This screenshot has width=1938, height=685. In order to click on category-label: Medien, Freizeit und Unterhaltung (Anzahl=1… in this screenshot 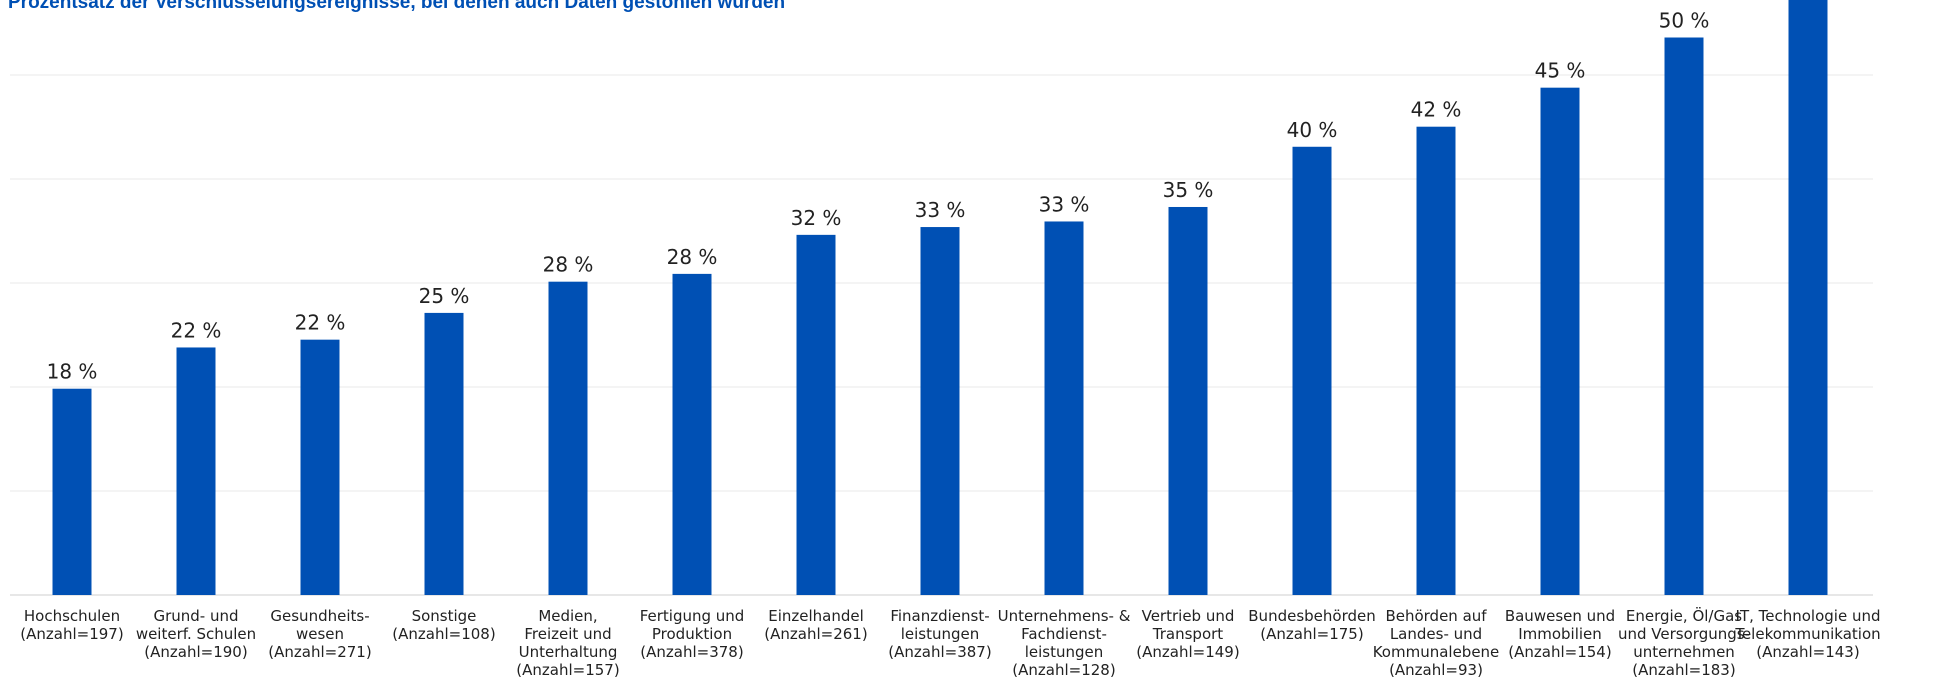, I will do `click(567, 643)`.